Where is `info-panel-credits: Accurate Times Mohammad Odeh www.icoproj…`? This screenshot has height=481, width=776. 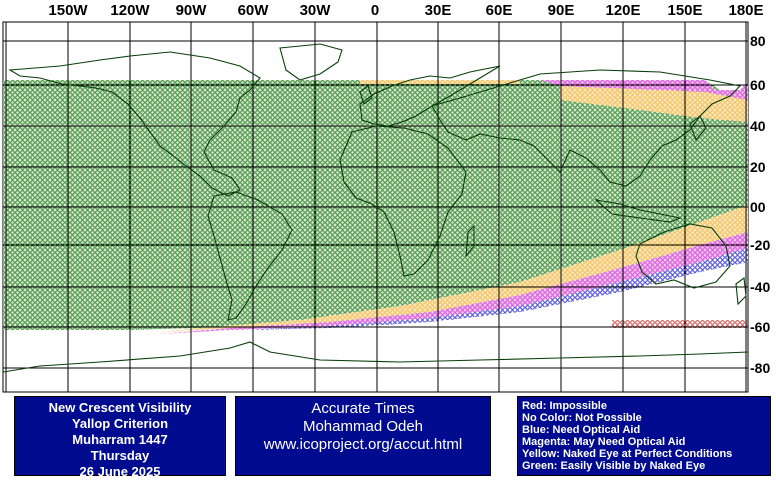 info-panel-credits: Accurate Times Mohammad Odeh www.icoproj… is located at coordinates (363, 436).